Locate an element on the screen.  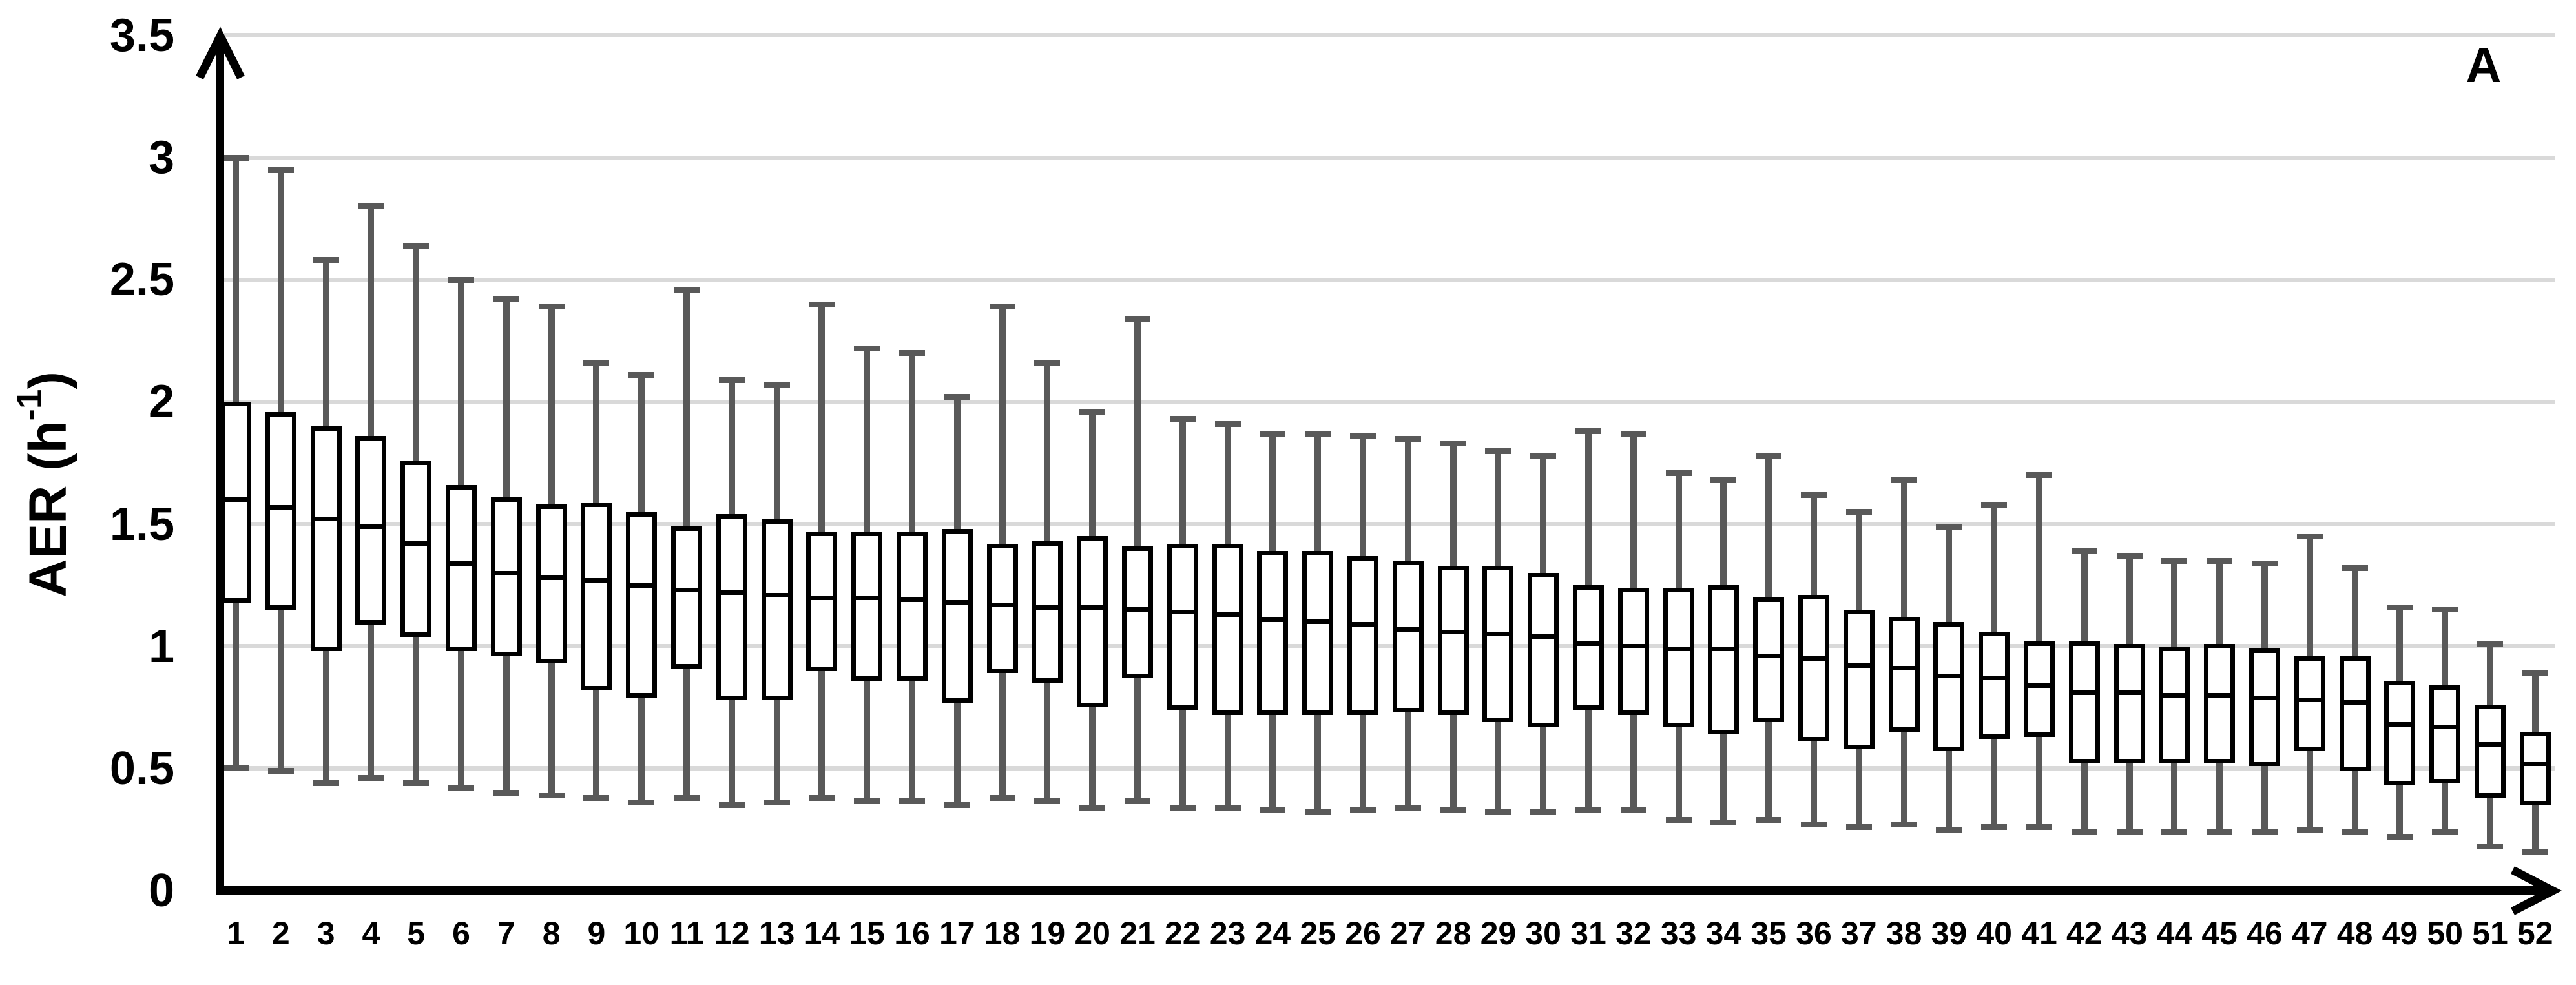
x-axis-tick-label: 10 is located at coordinates (641, 933).